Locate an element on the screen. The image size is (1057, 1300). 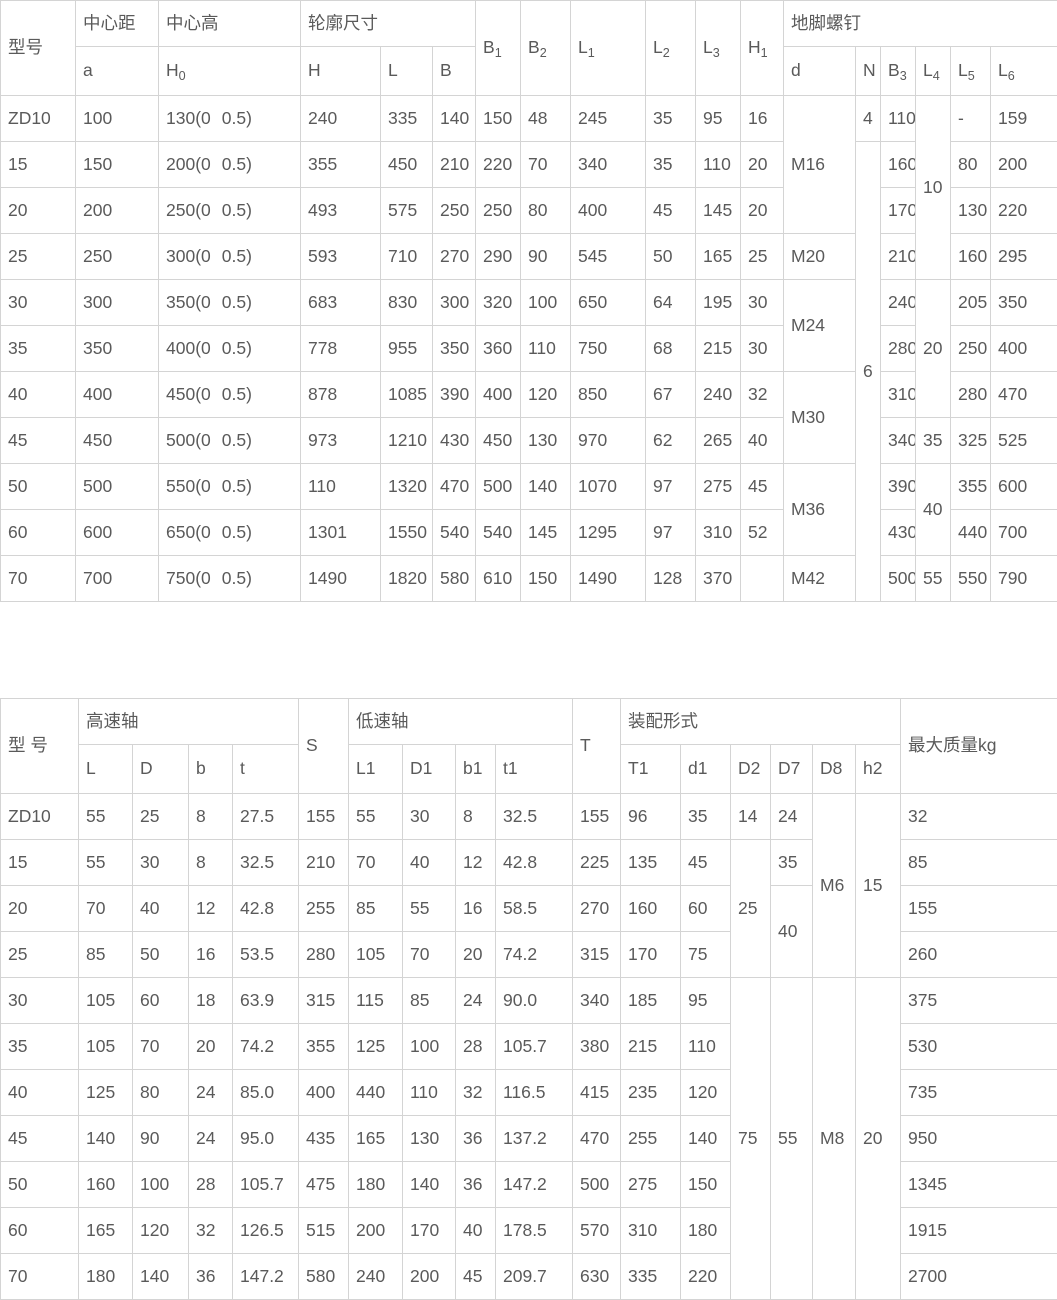
cell-a: 350 is located at coordinates (117, 348).